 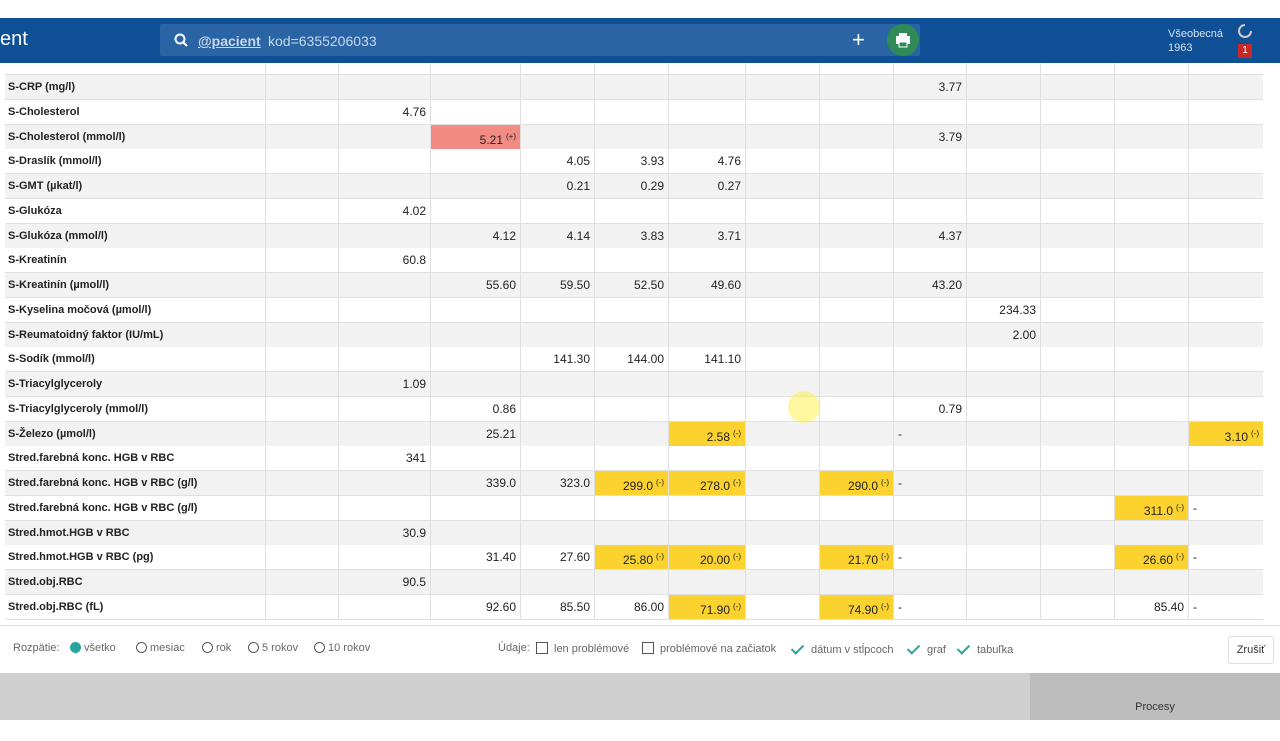 What do you see at coordinates (706, 285) in the screenshot?
I see `table-cell: 49.60` at bounding box center [706, 285].